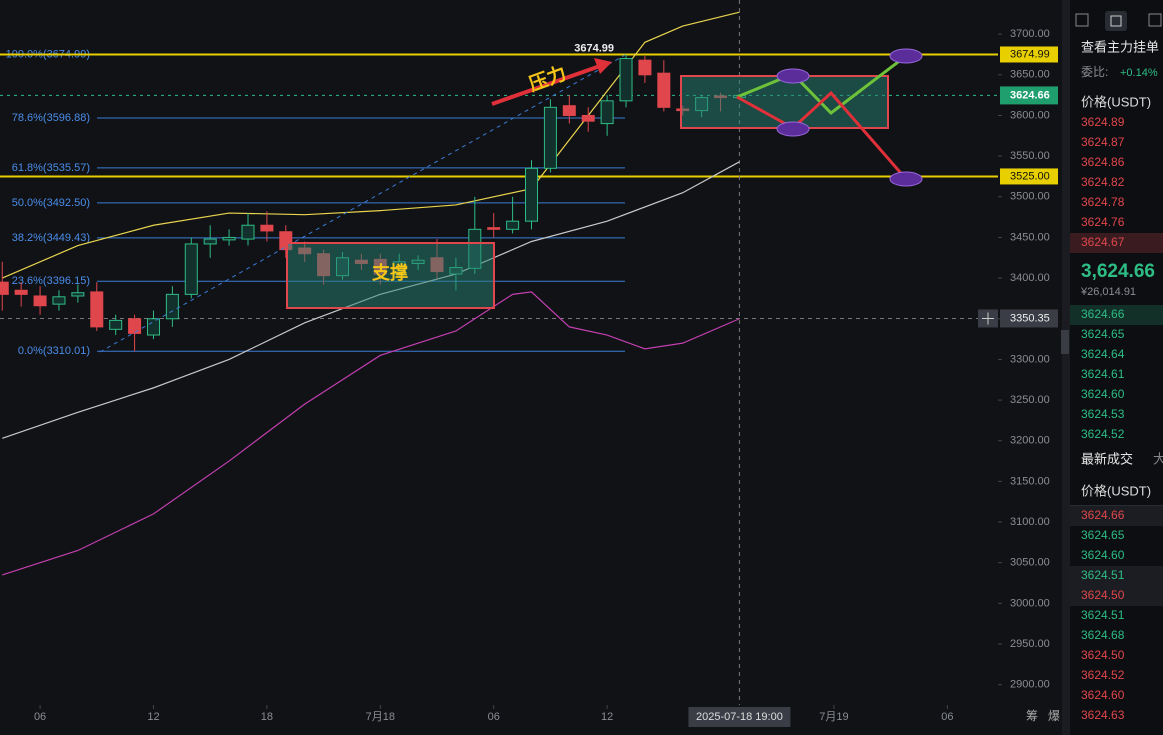  I want to click on bid-price: 3624.53, so click(1103, 414).